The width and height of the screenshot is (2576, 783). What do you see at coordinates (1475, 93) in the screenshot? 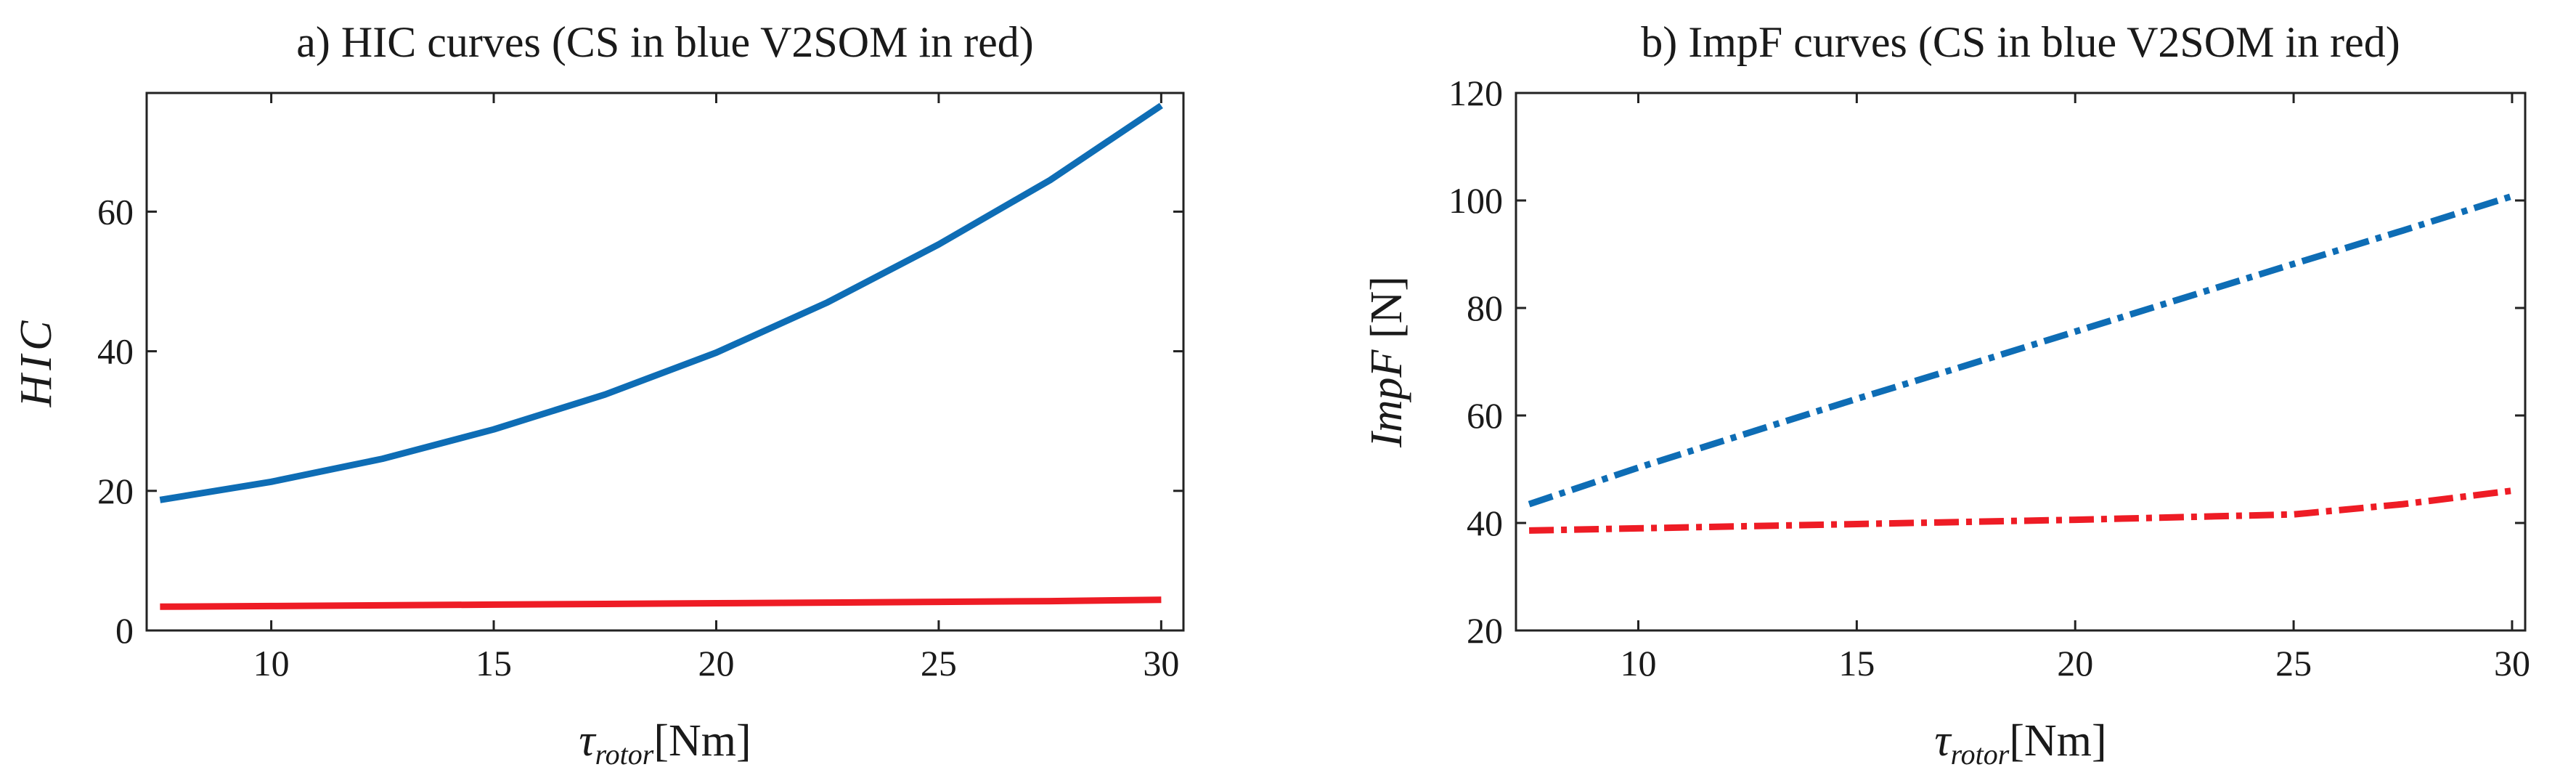
I see `y-tick-label: 120` at bounding box center [1475, 93].